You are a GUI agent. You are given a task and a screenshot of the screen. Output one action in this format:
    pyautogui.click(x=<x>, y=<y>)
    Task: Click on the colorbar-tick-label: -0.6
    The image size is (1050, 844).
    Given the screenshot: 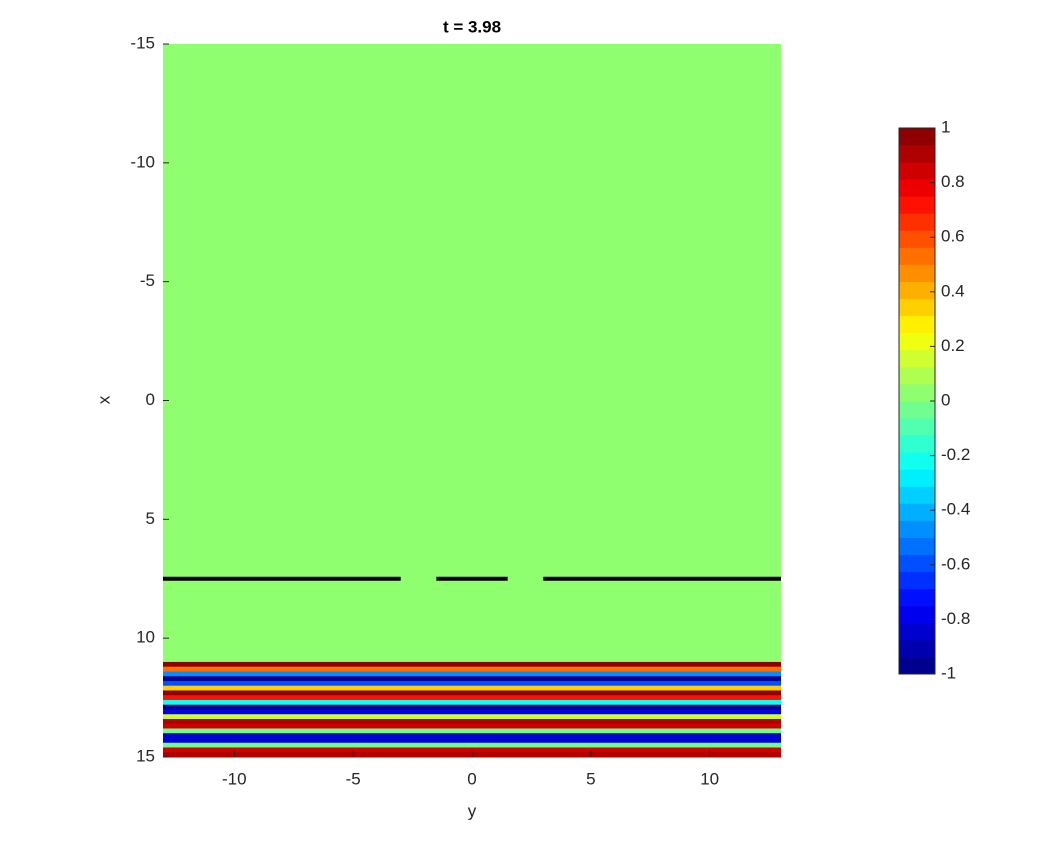 What is the action you would take?
    pyautogui.click(x=955, y=563)
    